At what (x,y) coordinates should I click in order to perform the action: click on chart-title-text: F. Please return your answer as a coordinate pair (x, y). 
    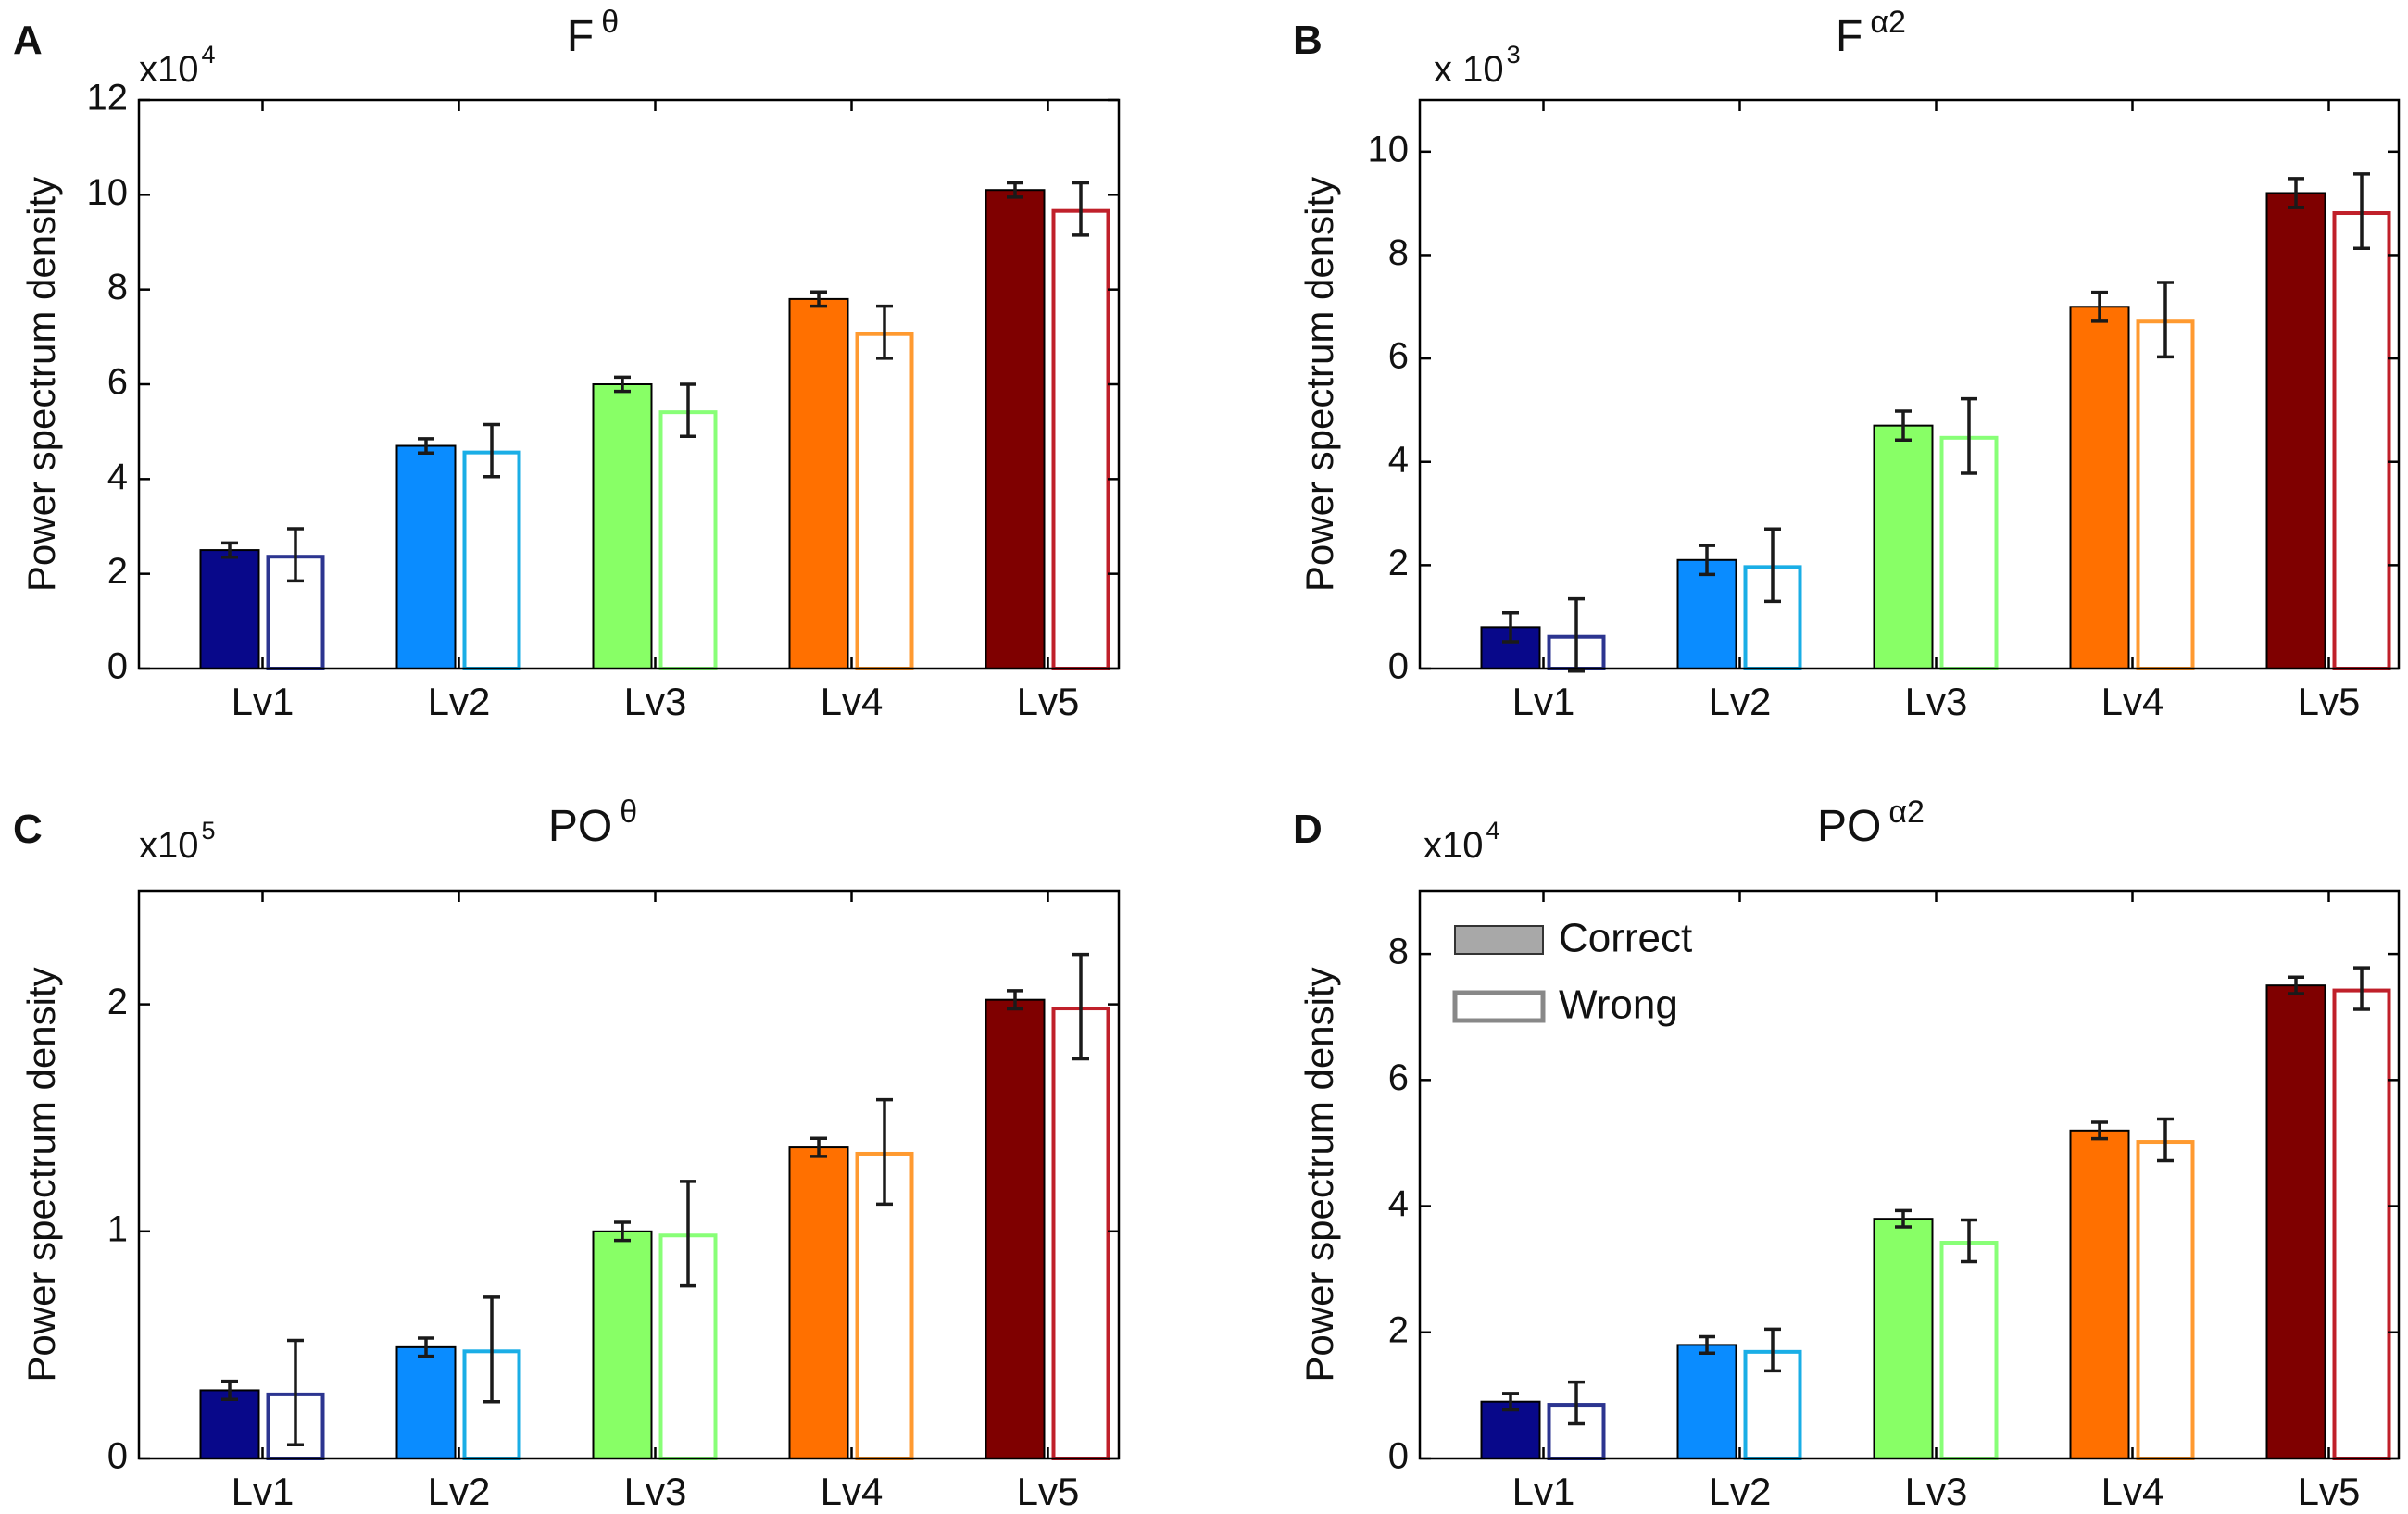
    Looking at the image, I should click on (1849, 36).